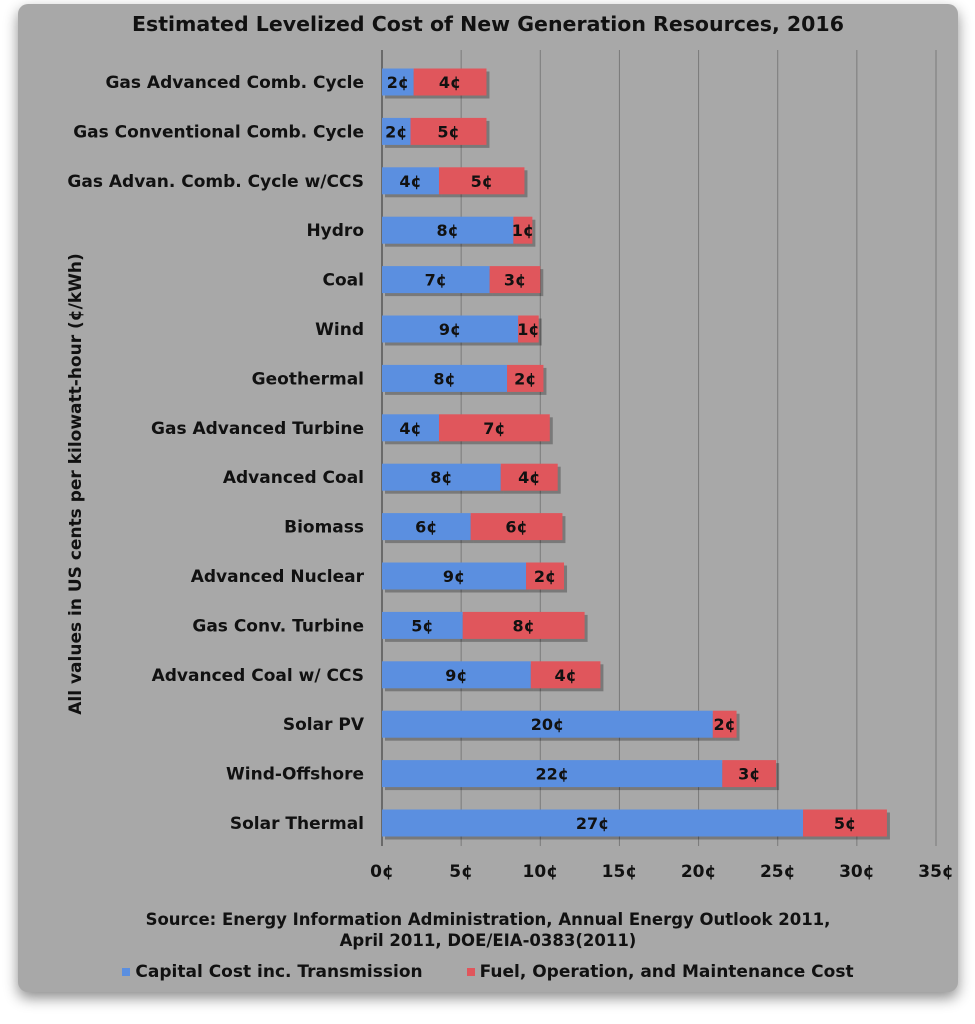  What do you see at coordinates (857, 872) in the screenshot?
I see `x-tick-label: 30¢` at bounding box center [857, 872].